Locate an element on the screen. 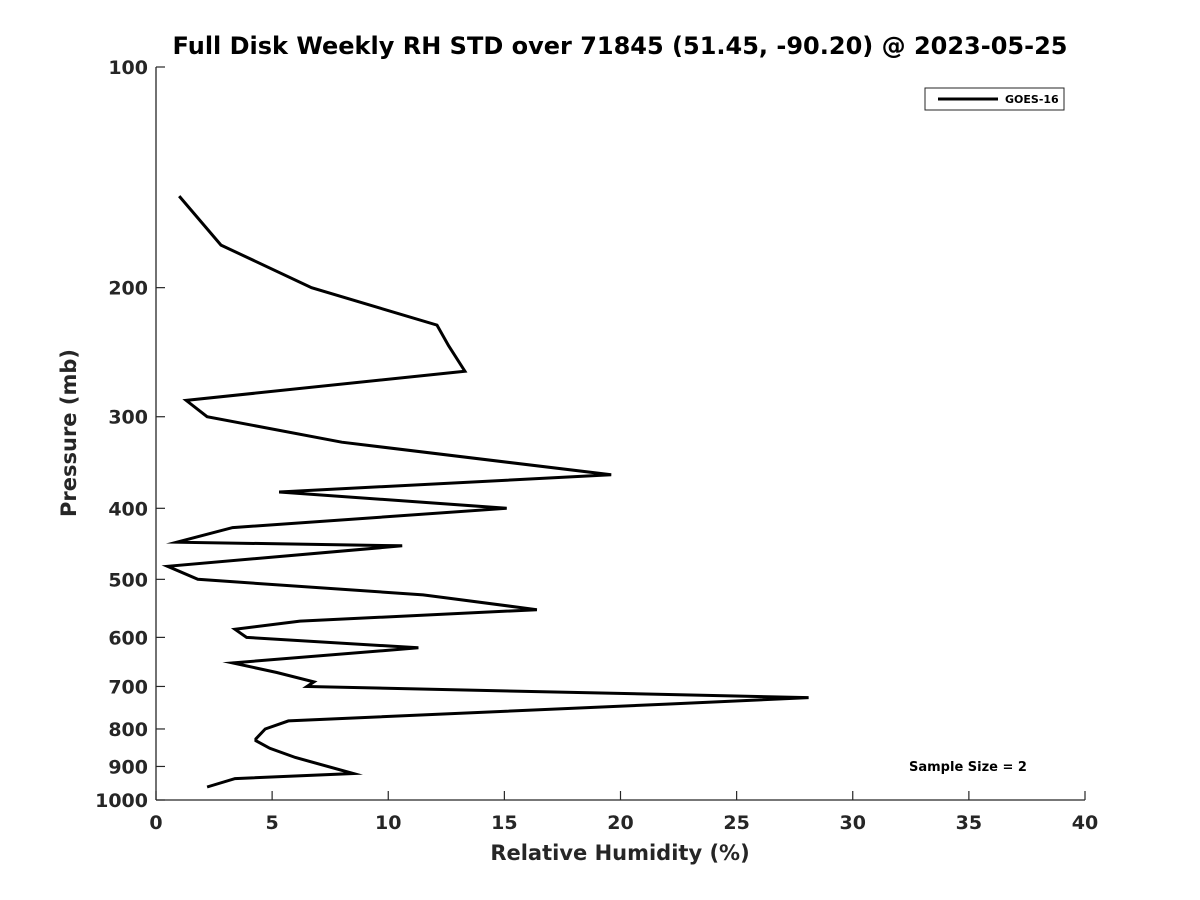 This screenshot has height=900, width=1200. y-ticks: 100 200 300 400 500 600 700 800 900 1000 is located at coordinates (130, 434).